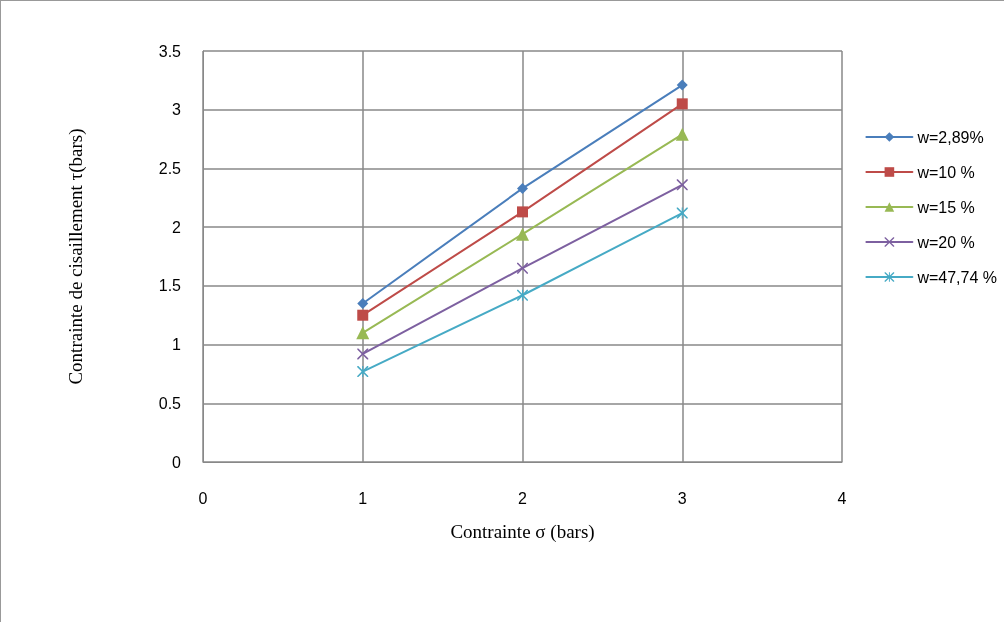  Describe the element at coordinates (945, 207) in the screenshot. I see `legend-label: w=15 %` at that location.